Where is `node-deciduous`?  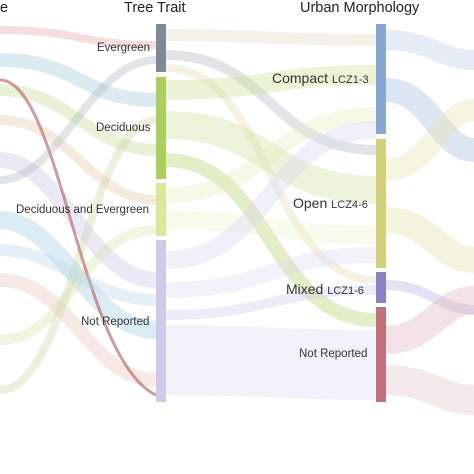
node-deciduous is located at coordinates (161, 128).